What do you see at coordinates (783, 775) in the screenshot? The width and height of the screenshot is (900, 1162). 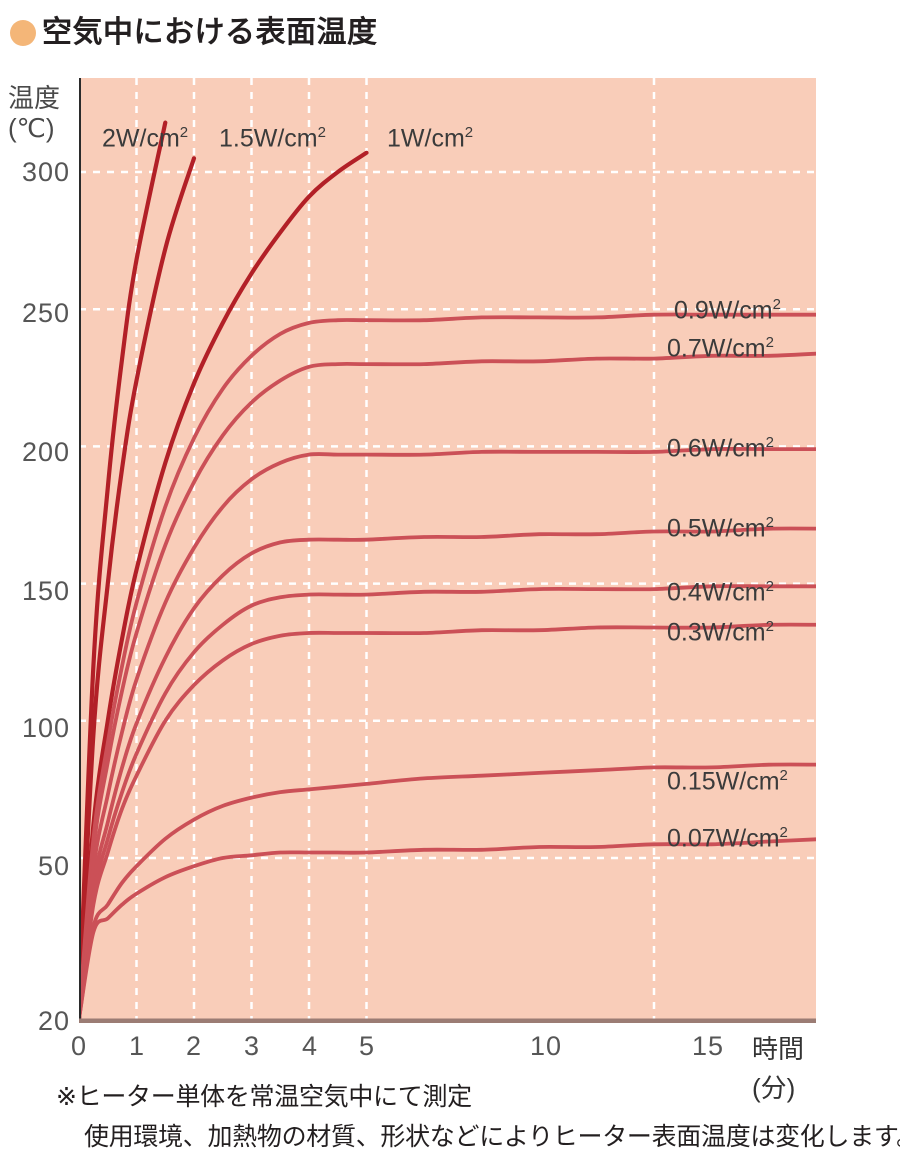 I see `series-label-0_15w-sup: 2` at bounding box center [783, 775].